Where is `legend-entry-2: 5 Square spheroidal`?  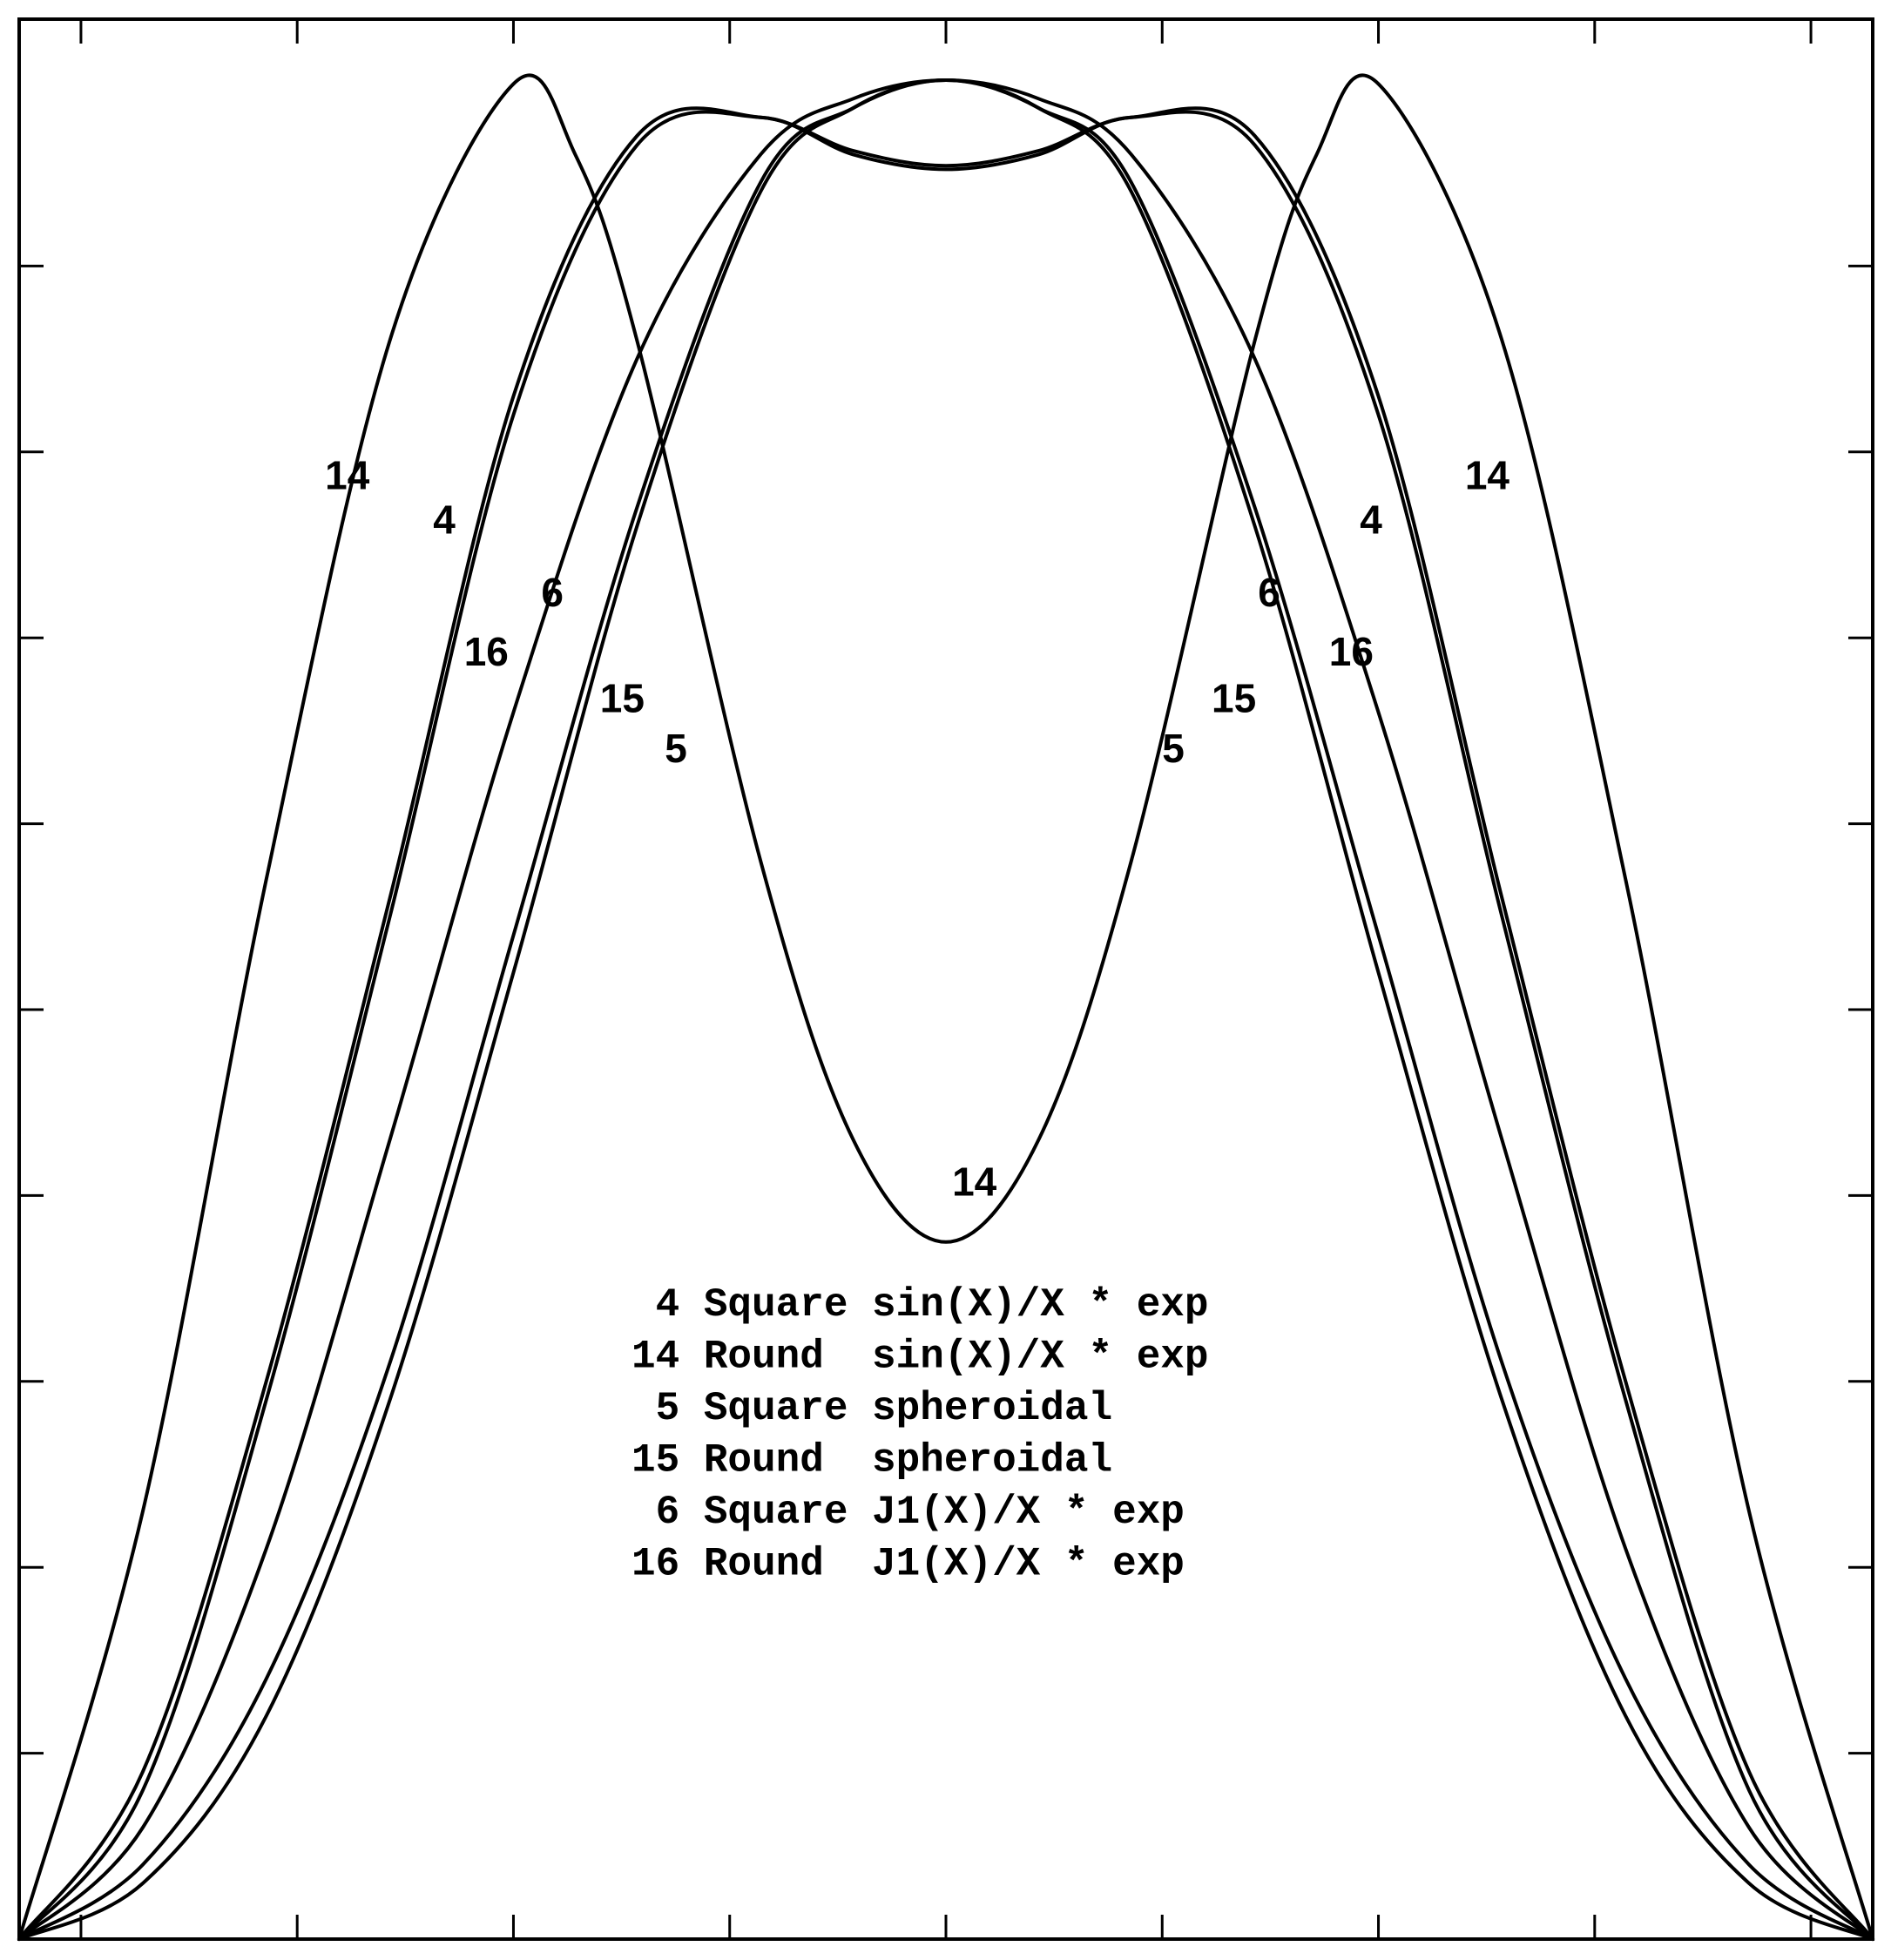
legend-entry-2: 5 Square spheroidal is located at coordinates (871, 1408).